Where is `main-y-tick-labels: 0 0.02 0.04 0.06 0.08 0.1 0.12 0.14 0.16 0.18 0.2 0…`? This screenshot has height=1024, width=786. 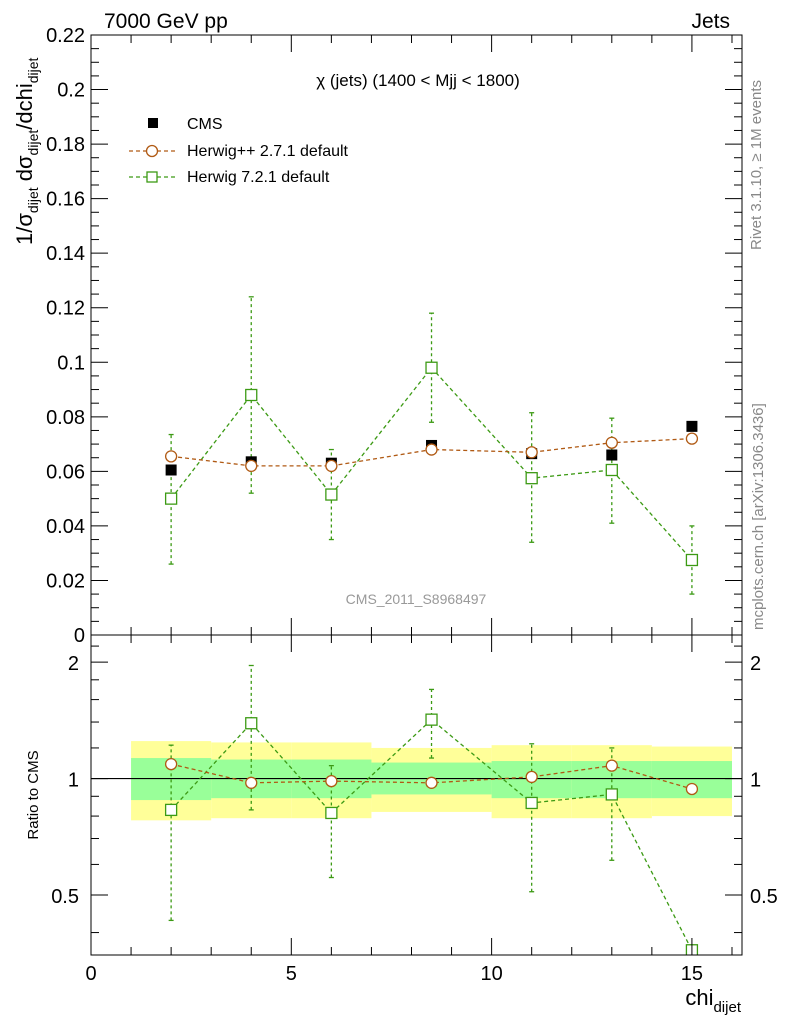
main-y-tick-labels: 0 0.02 0.04 0.06 0.08 0.1 0.12 0.14 0.16 0.18 0.2 0… is located at coordinates (65, 336).